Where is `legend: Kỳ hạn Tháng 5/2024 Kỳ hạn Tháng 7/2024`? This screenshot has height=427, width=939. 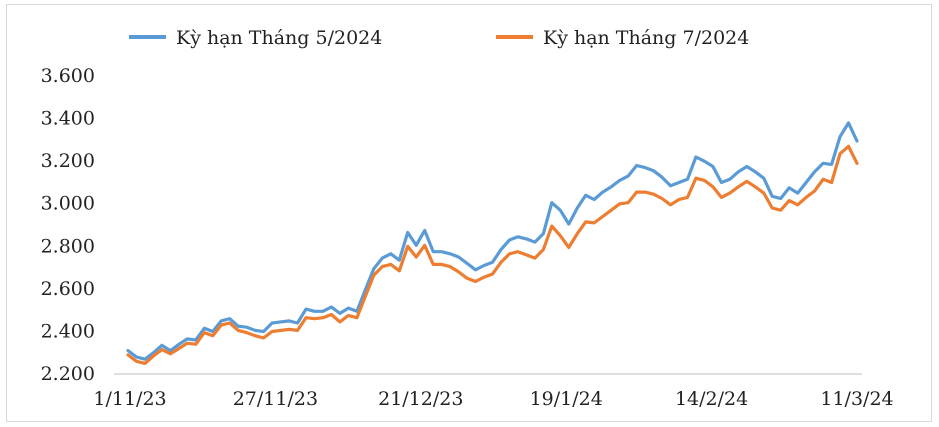 legend: Kỳ hạn Tháng 5/2024 Kỳ hạn Tháng 7/2024 is located at coordinates (439, 38).